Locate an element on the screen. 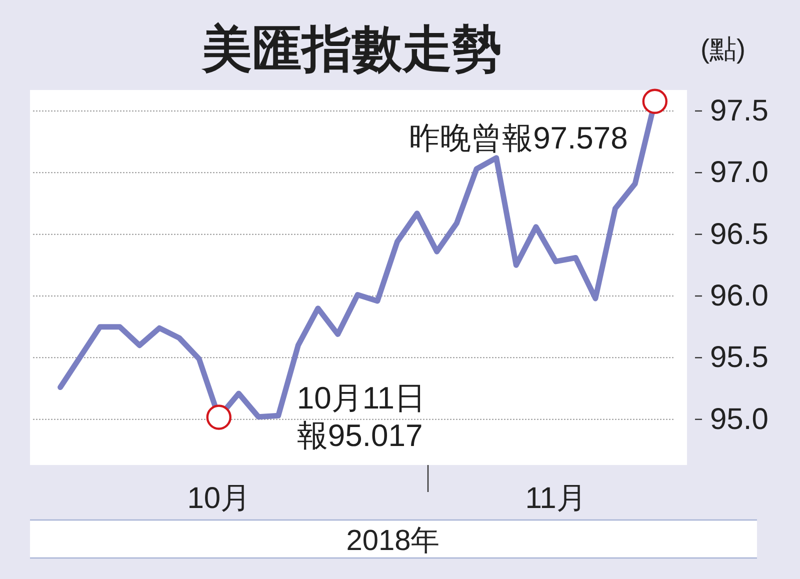 The image size is (800, 579). xtick-label: 11月 is located at coordinates (555, 498).